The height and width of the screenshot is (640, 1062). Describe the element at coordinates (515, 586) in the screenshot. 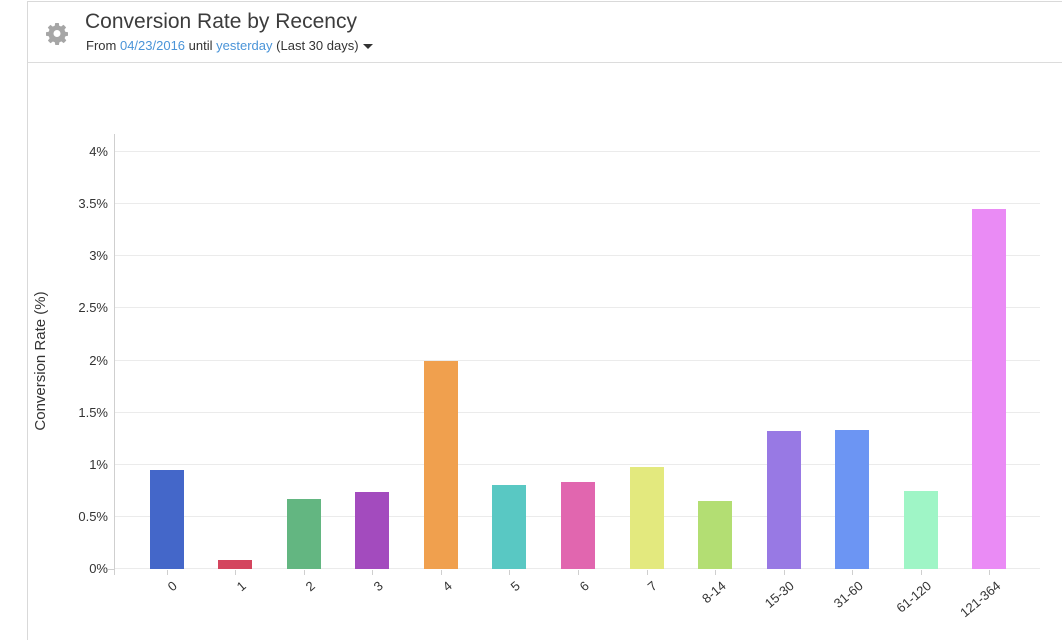

I see `x-tick-label: 5` at that location.